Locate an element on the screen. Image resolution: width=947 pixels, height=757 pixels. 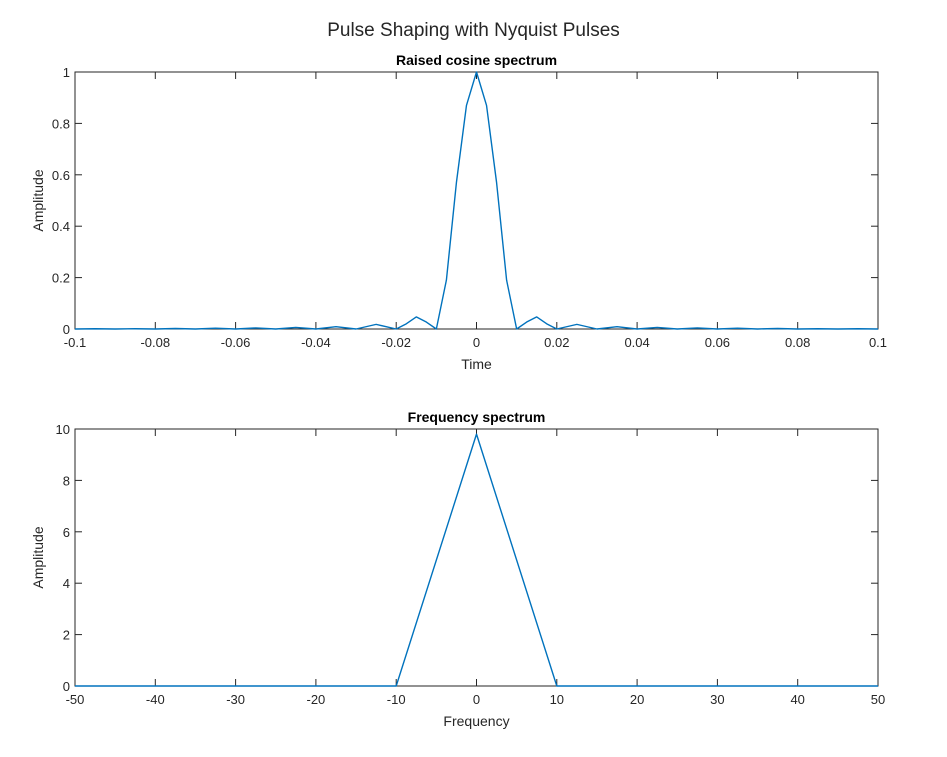
y-tick-label: 8 is located at coordinates (66, 480).